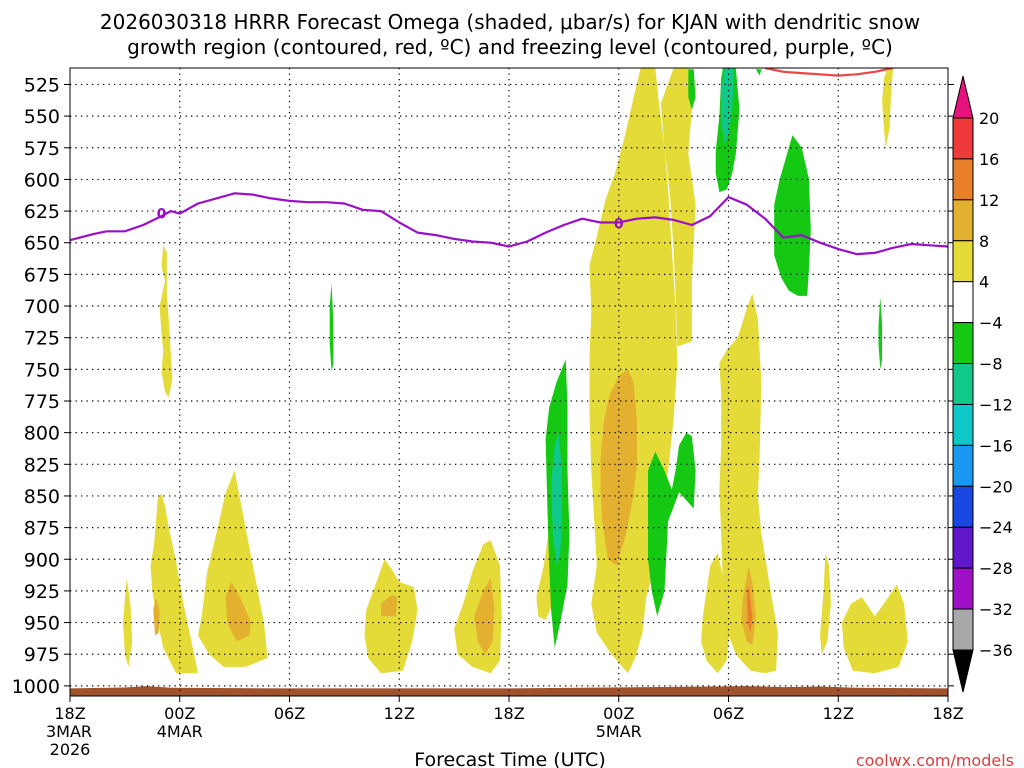 This screenshot has width=1024, height=768. What do you see at coordinates (989, 118) in the screenshot?
I see `colorbar-label: 20` at bounding box center [989, 118].